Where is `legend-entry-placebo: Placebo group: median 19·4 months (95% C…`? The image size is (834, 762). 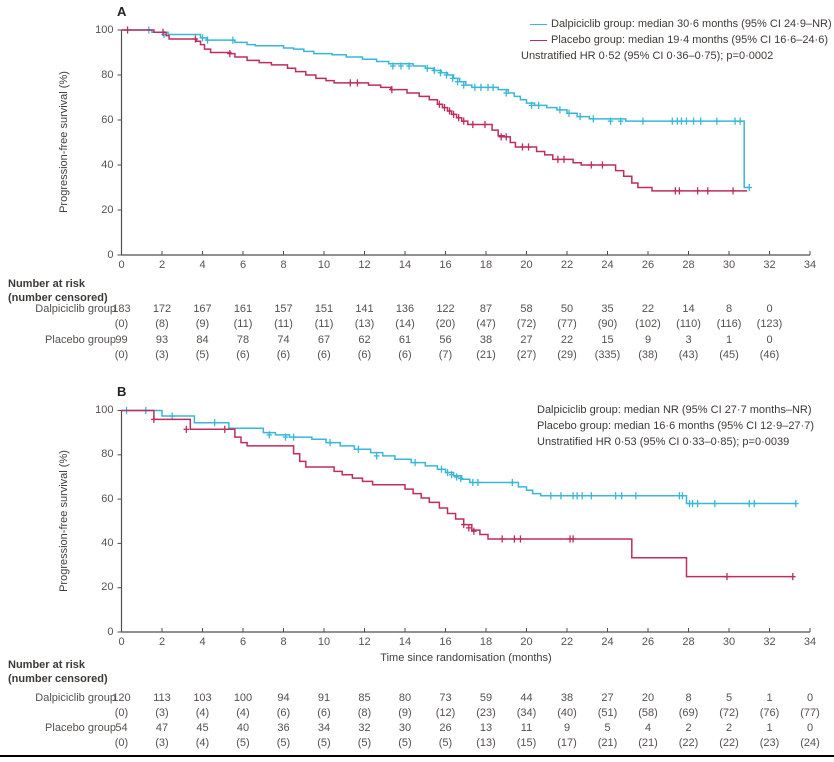
legend-entry-placebo: Placebo group: median 19·4 months (95% C… is located at coordinates (676, 40).